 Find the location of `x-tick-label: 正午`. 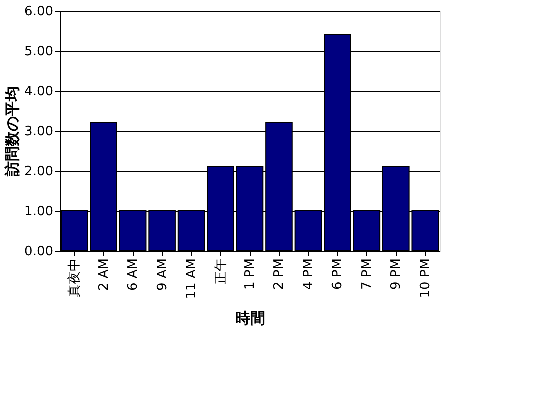

x-tick-label: 正午 is located at coordinates (221, 271).